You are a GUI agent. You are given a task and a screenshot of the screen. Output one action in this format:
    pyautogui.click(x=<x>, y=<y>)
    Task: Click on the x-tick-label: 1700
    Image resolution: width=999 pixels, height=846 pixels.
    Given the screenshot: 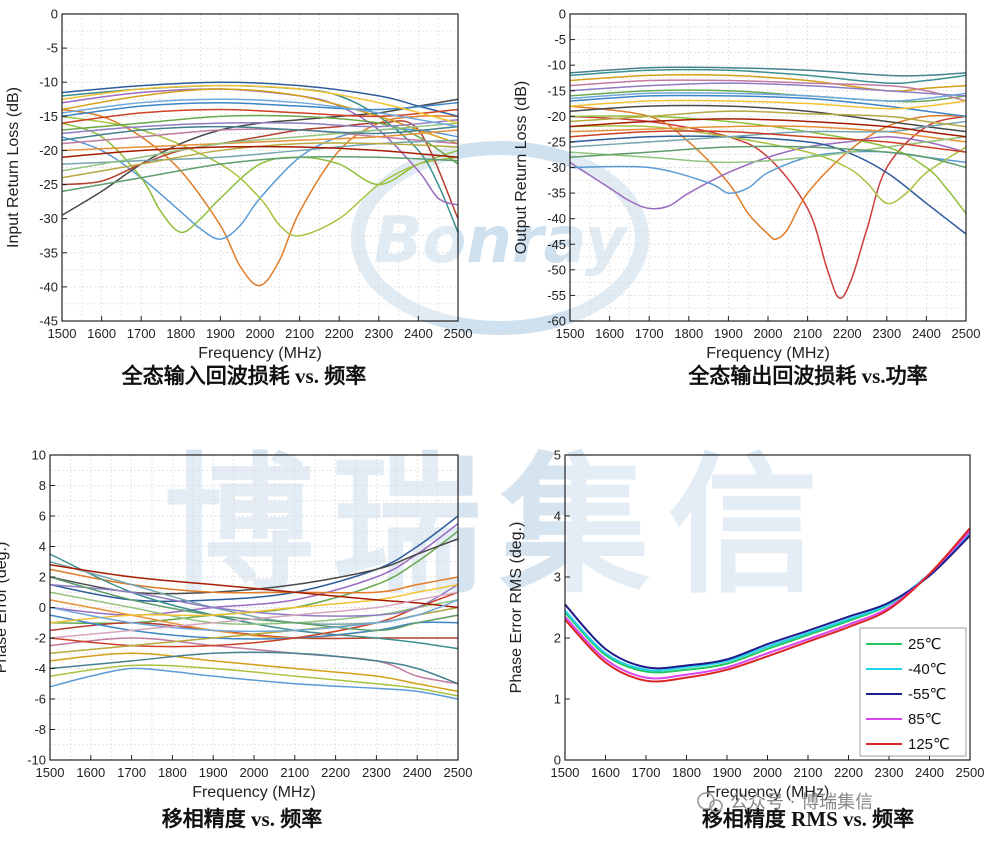 What is the action you would take?
    pyautogui.click(x=141, y=333)
    